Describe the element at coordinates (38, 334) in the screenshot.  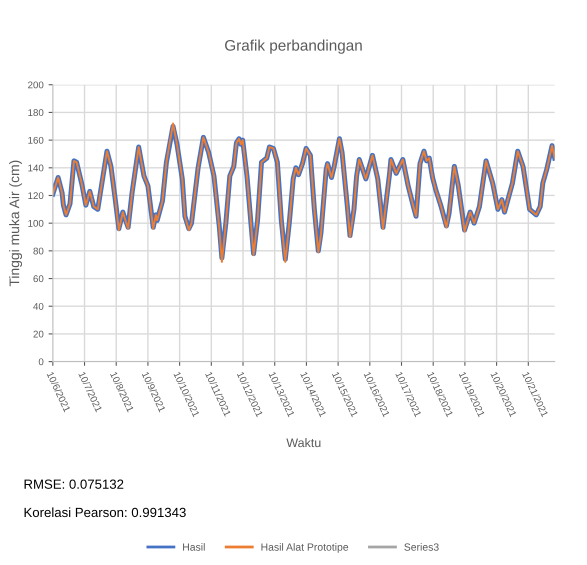
I see `y-tick-label: 20` at that location.